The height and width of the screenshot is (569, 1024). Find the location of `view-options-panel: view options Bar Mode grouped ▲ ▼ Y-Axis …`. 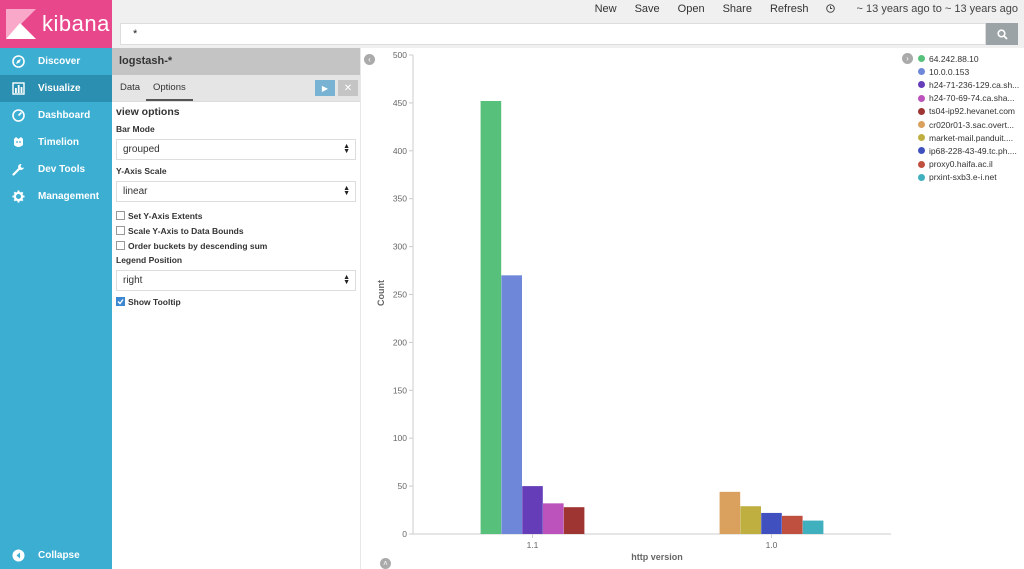

view-options-panel: view options Bar Mode grouped ▲ ▼ Y-Axis … is located at coordinates (236, 205).